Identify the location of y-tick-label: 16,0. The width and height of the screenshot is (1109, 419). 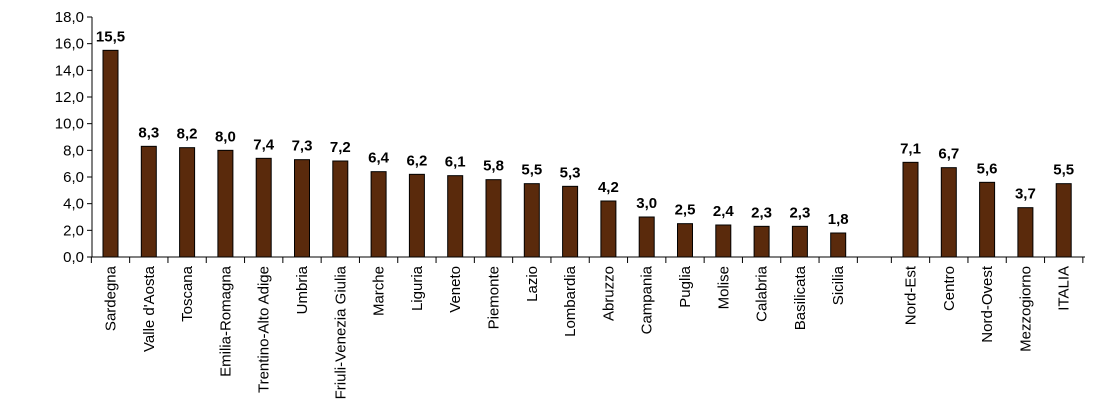
(69, 44).